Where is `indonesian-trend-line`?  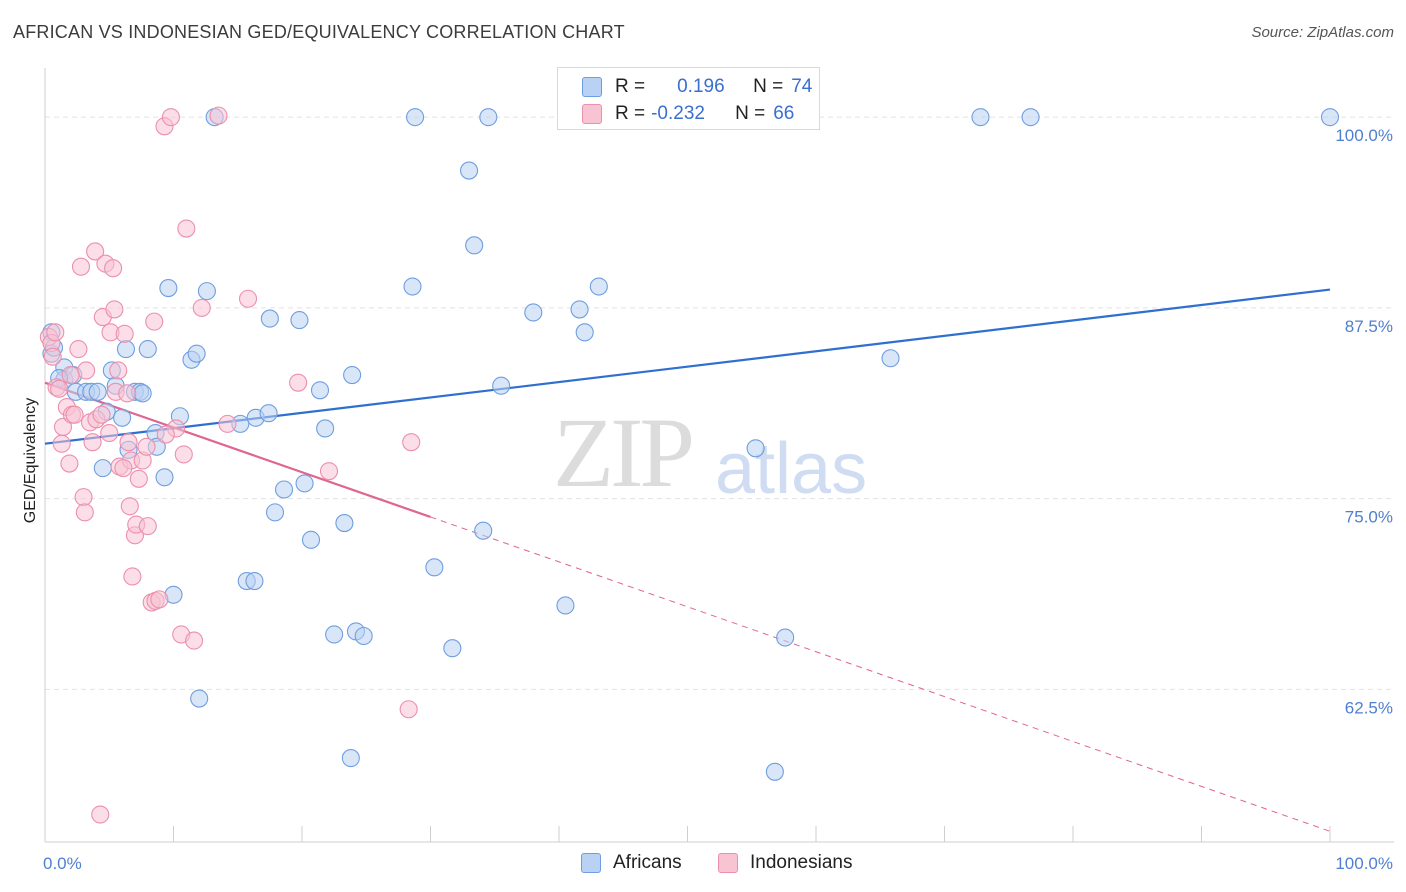 indonesian-trend-line is located at coordinates (237, 450).